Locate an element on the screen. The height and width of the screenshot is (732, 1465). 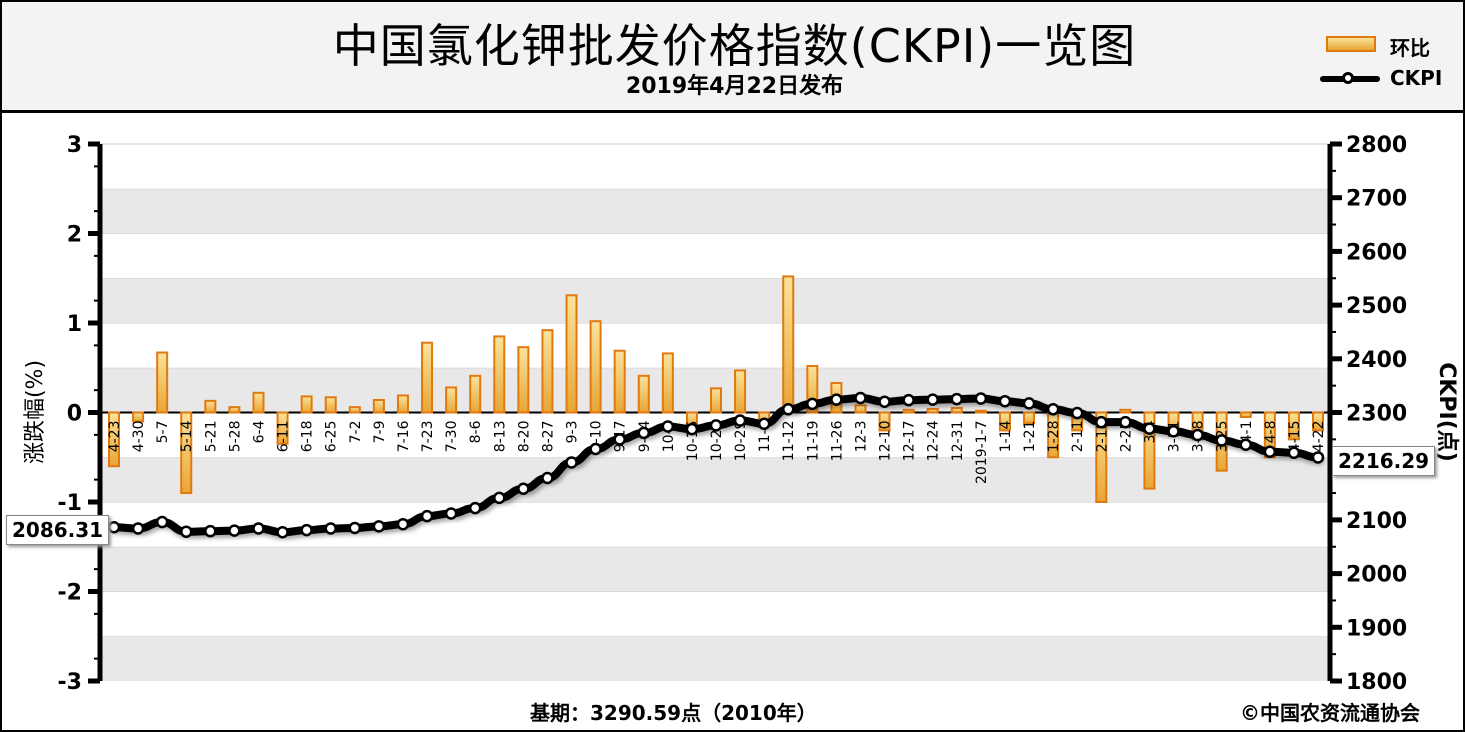
x-tick-label: 7-2 is located at coordinates (356, 432).